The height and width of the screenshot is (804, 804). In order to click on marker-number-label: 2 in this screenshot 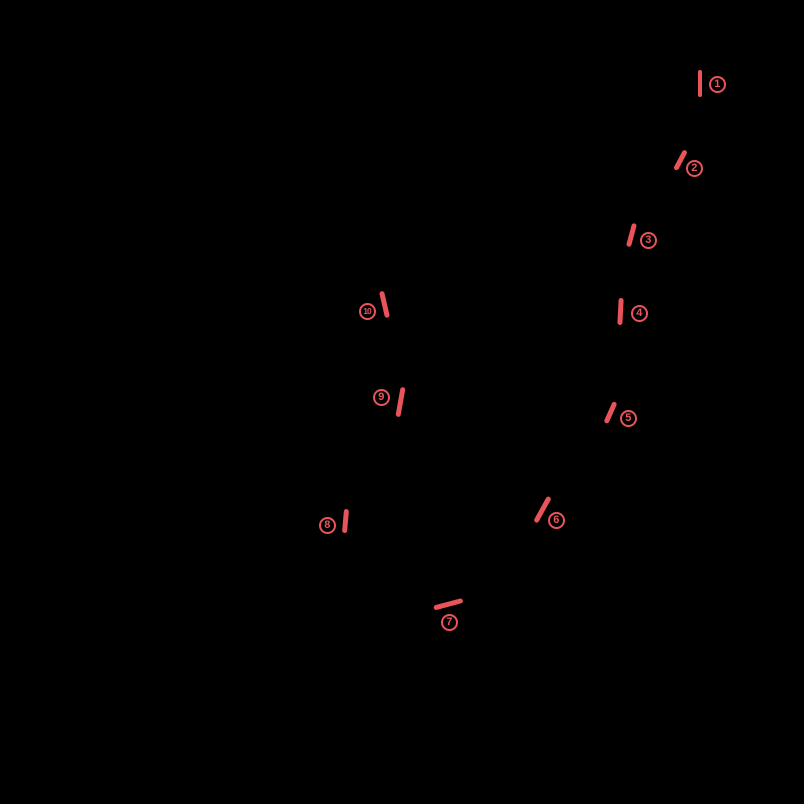, I will do `click(694, 167)`.